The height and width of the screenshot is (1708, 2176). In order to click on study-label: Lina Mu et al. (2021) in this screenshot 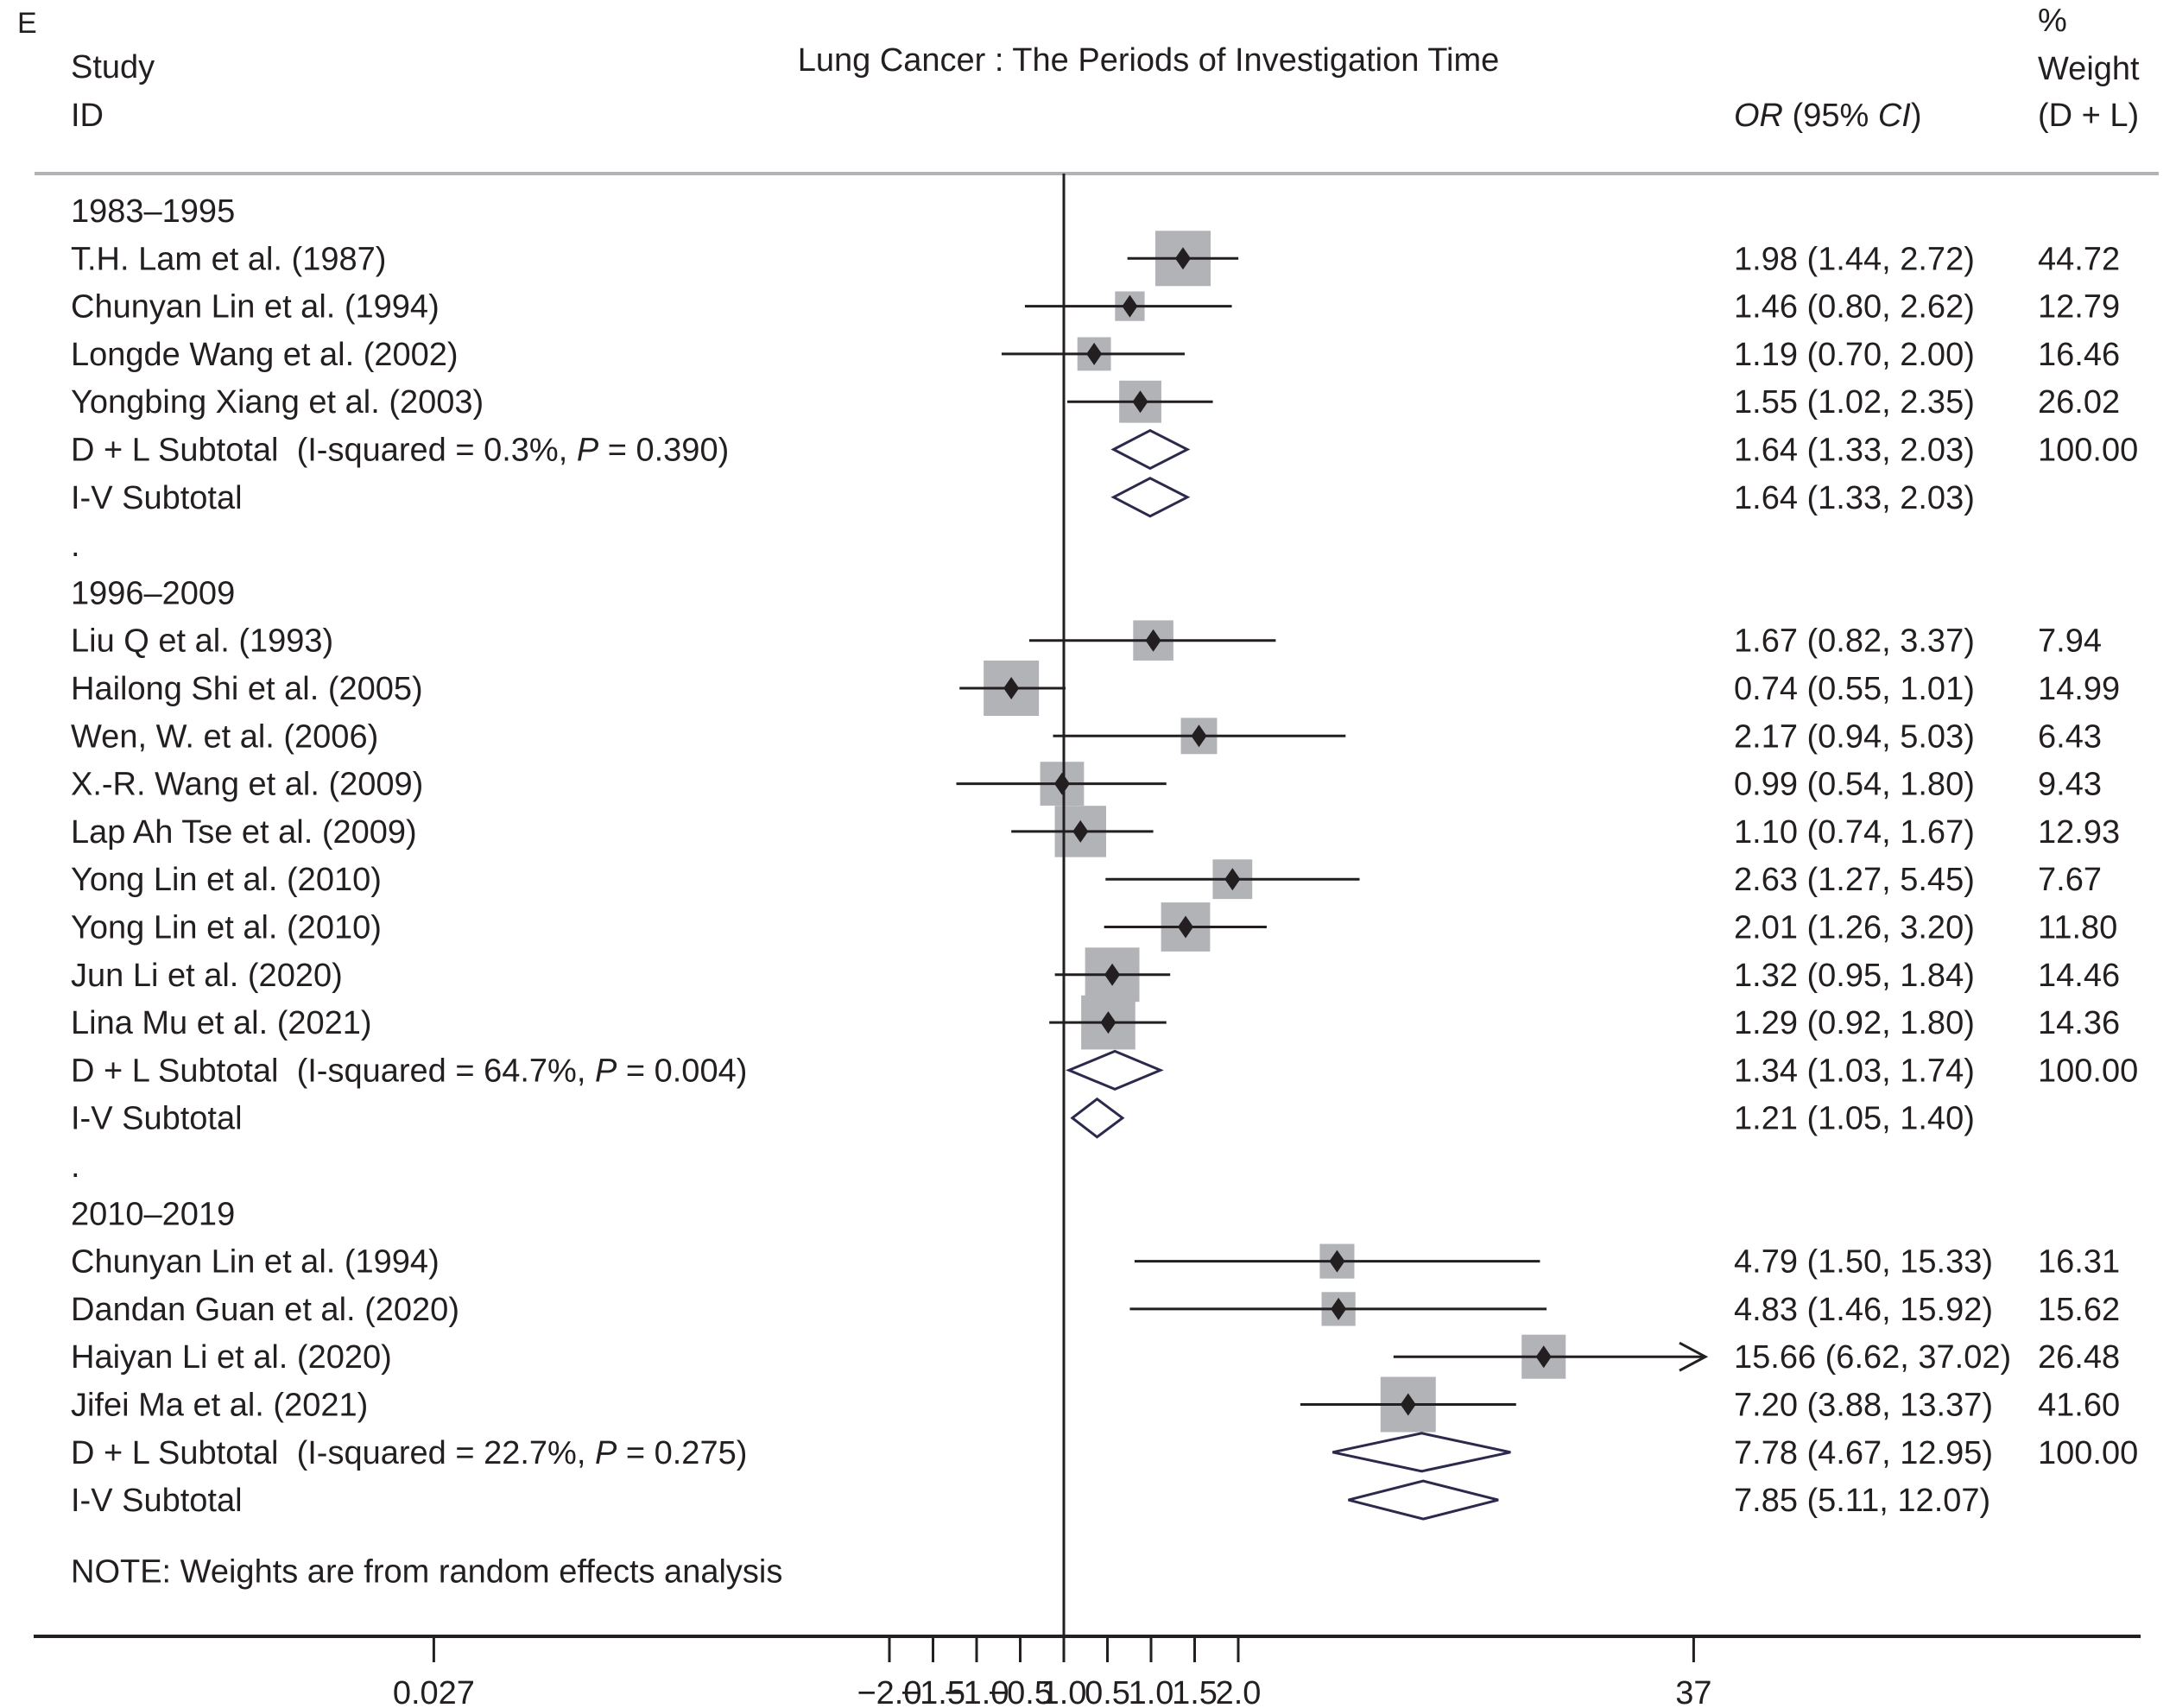, I will do `click(222, 1023)`.